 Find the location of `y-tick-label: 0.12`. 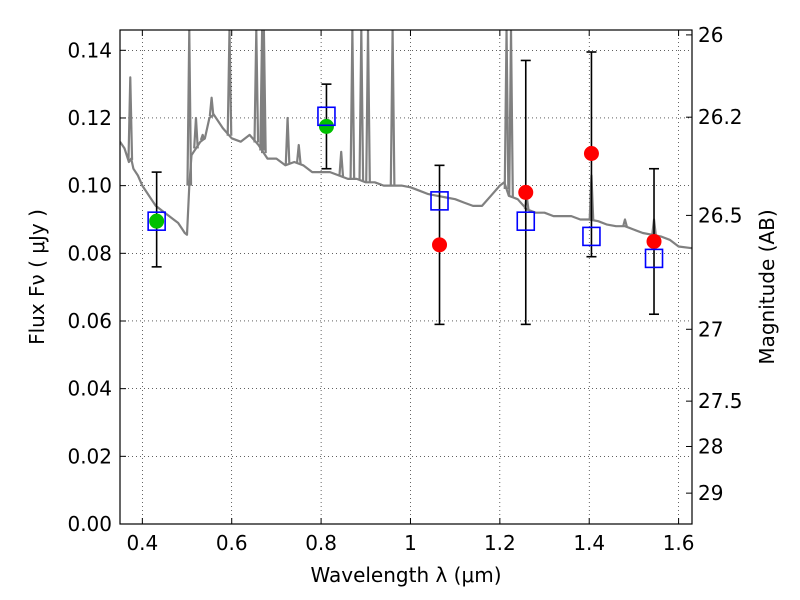

y-tick-label: 0.12 is located at coordinates (89, 118).